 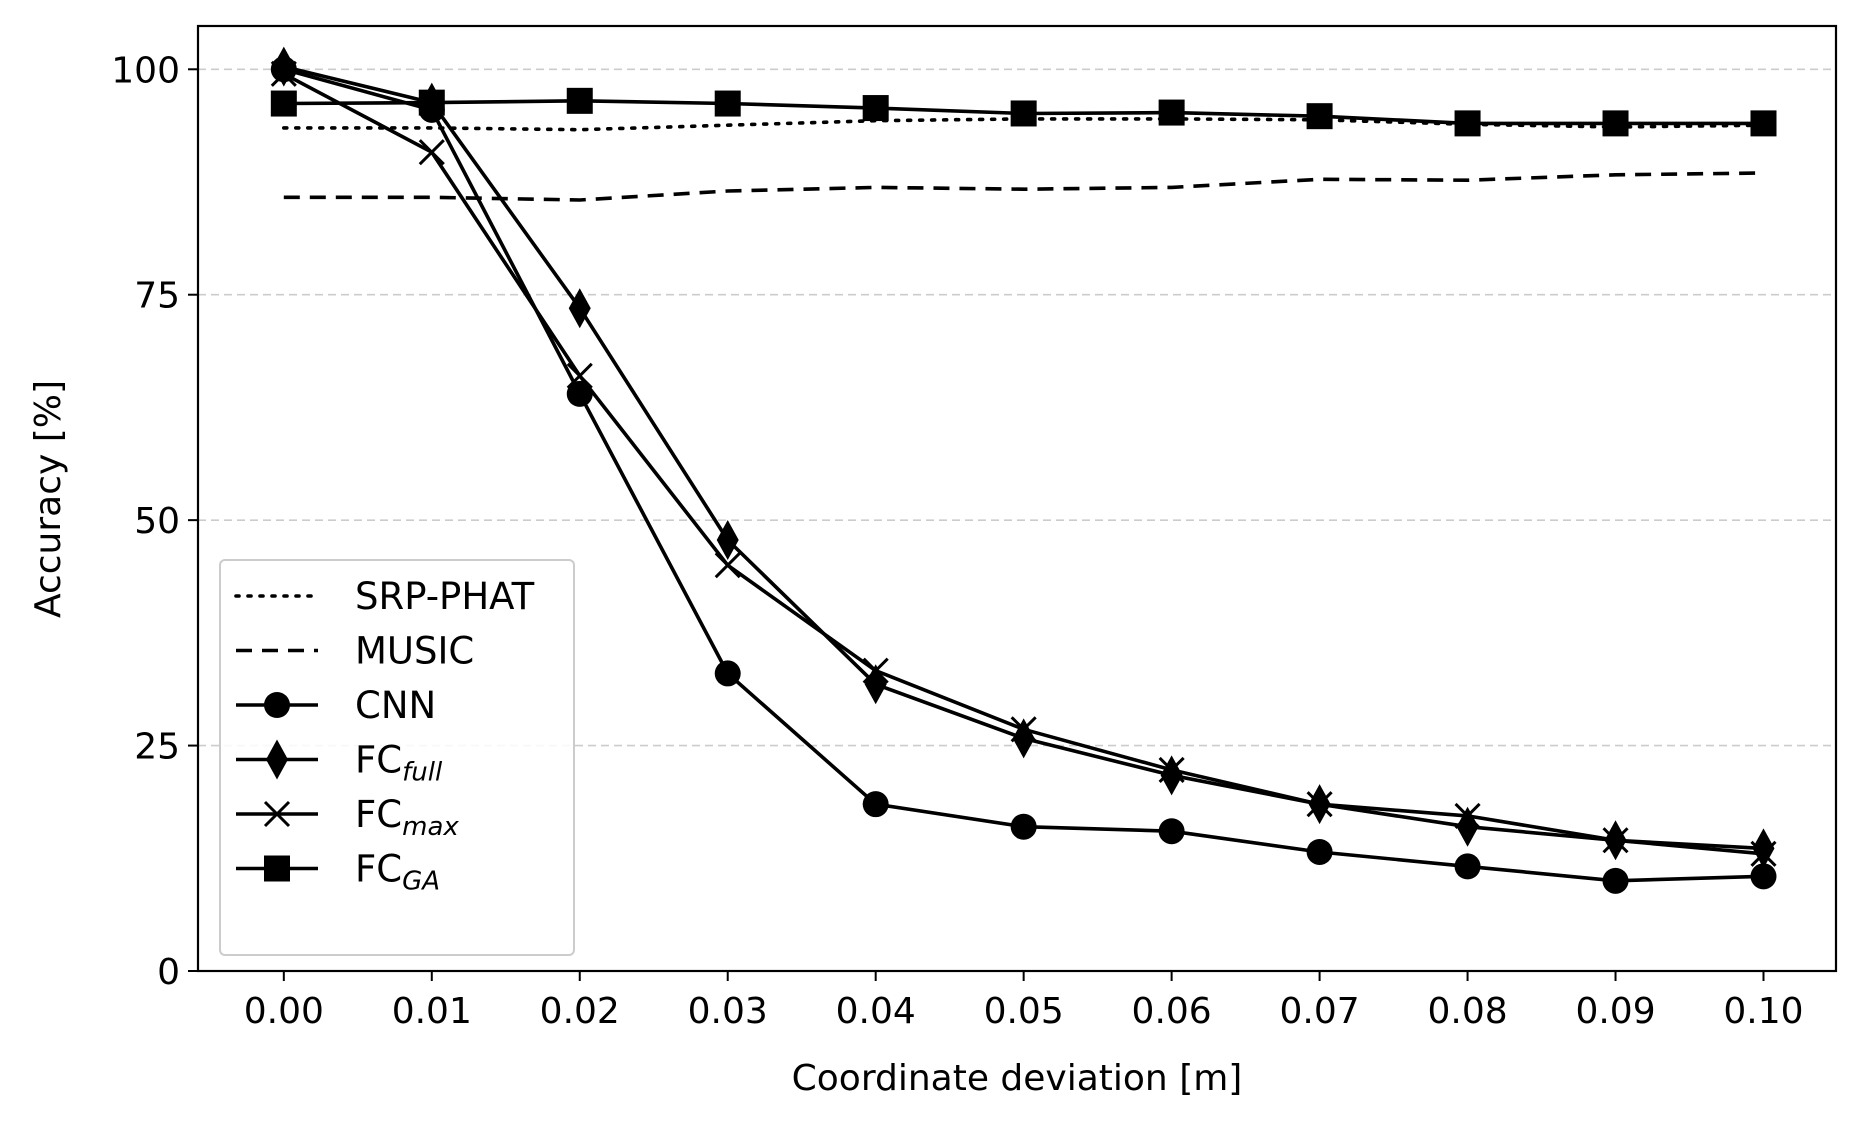 I want to click on series-music, so click(x=1023, y=186).